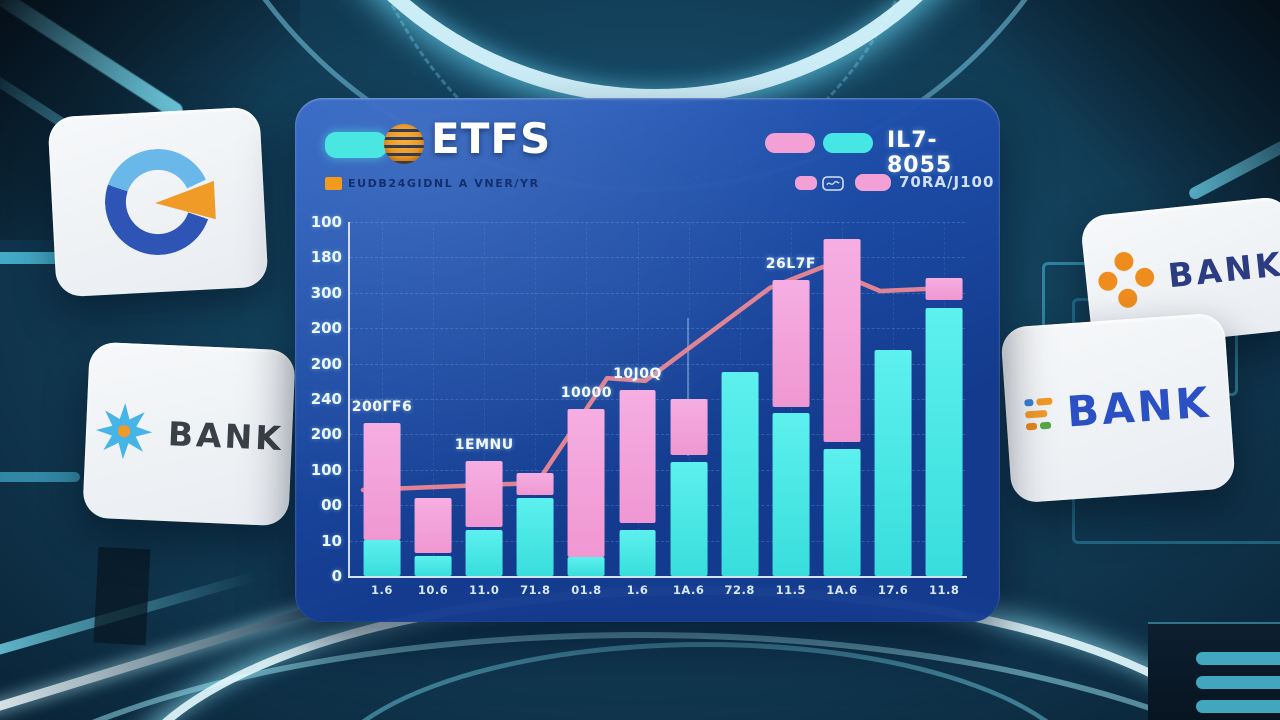  Describe the element at coordinates (331, 505) in the screenshot. I see `y-axis-tick-label: 00` at that location.